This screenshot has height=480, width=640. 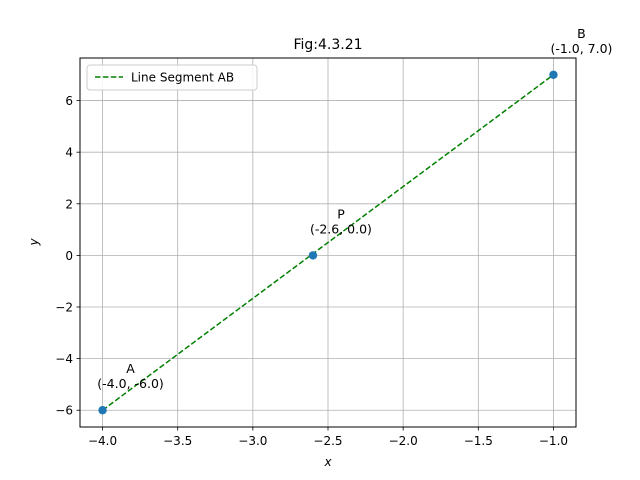 I want to click on point-a-name-label: A, so click(x=130, y=368).